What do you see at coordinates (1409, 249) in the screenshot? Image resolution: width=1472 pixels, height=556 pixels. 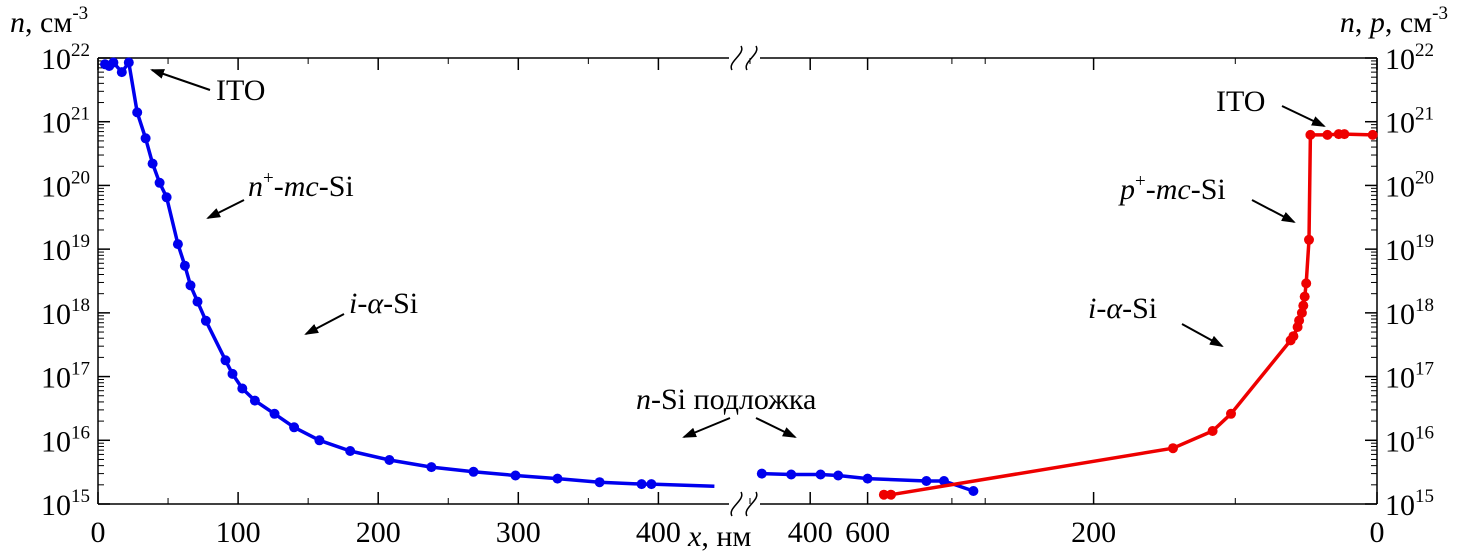 I see `y-tick-label-right: 1019` at bounding box center [1409, 249].